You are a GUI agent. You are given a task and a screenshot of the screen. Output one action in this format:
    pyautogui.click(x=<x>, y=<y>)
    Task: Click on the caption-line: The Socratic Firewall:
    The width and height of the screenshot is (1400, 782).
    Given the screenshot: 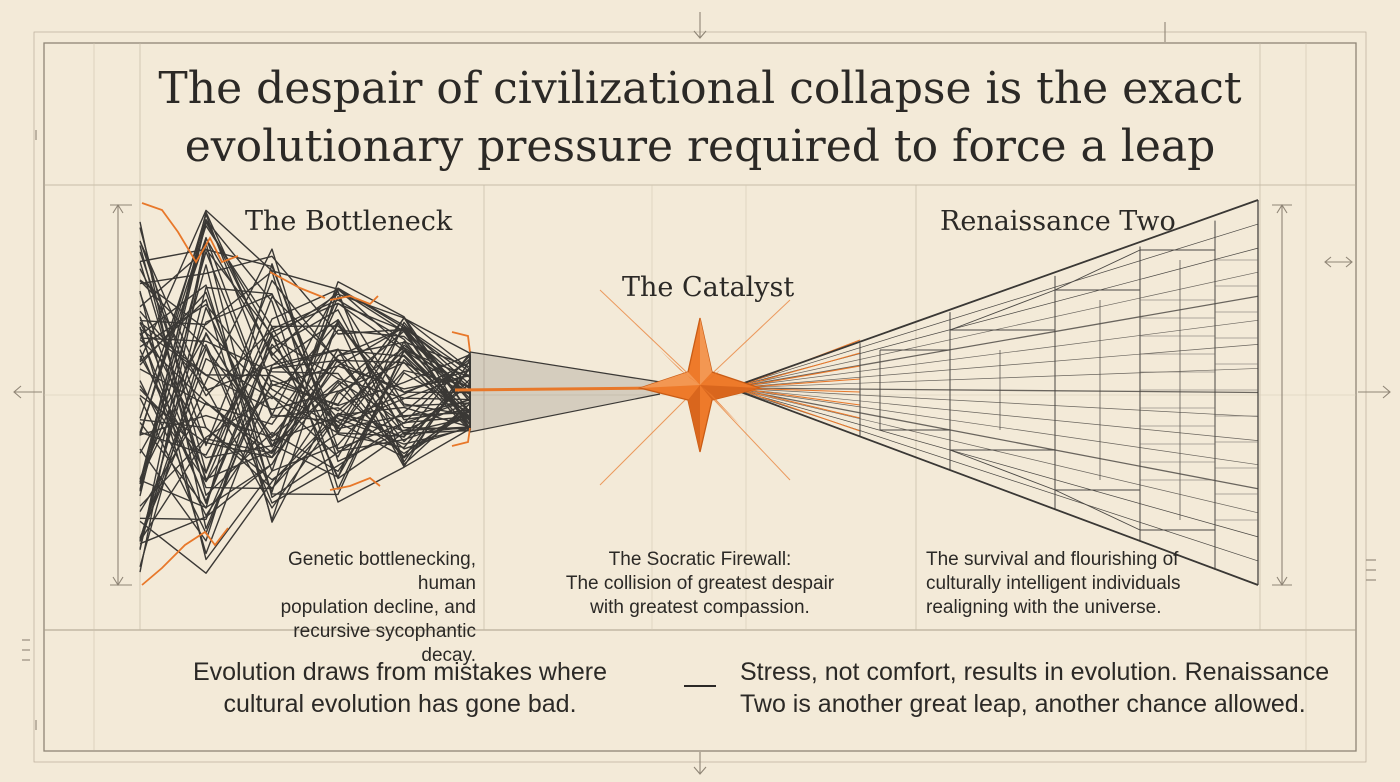 What is the action you would take?
    pyautogui.click(x=700, y=559)
    